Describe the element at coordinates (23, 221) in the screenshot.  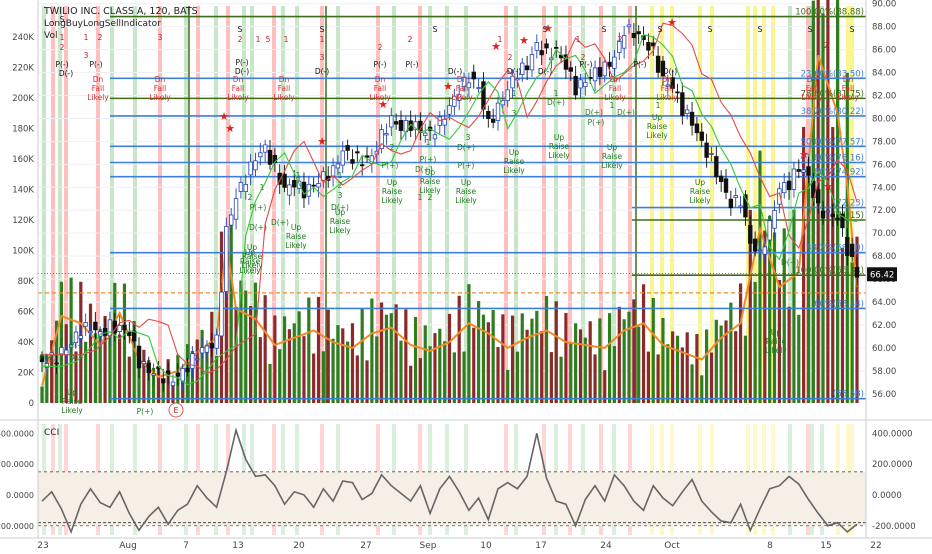
I see `volume-tick-label: 120K` at that location.